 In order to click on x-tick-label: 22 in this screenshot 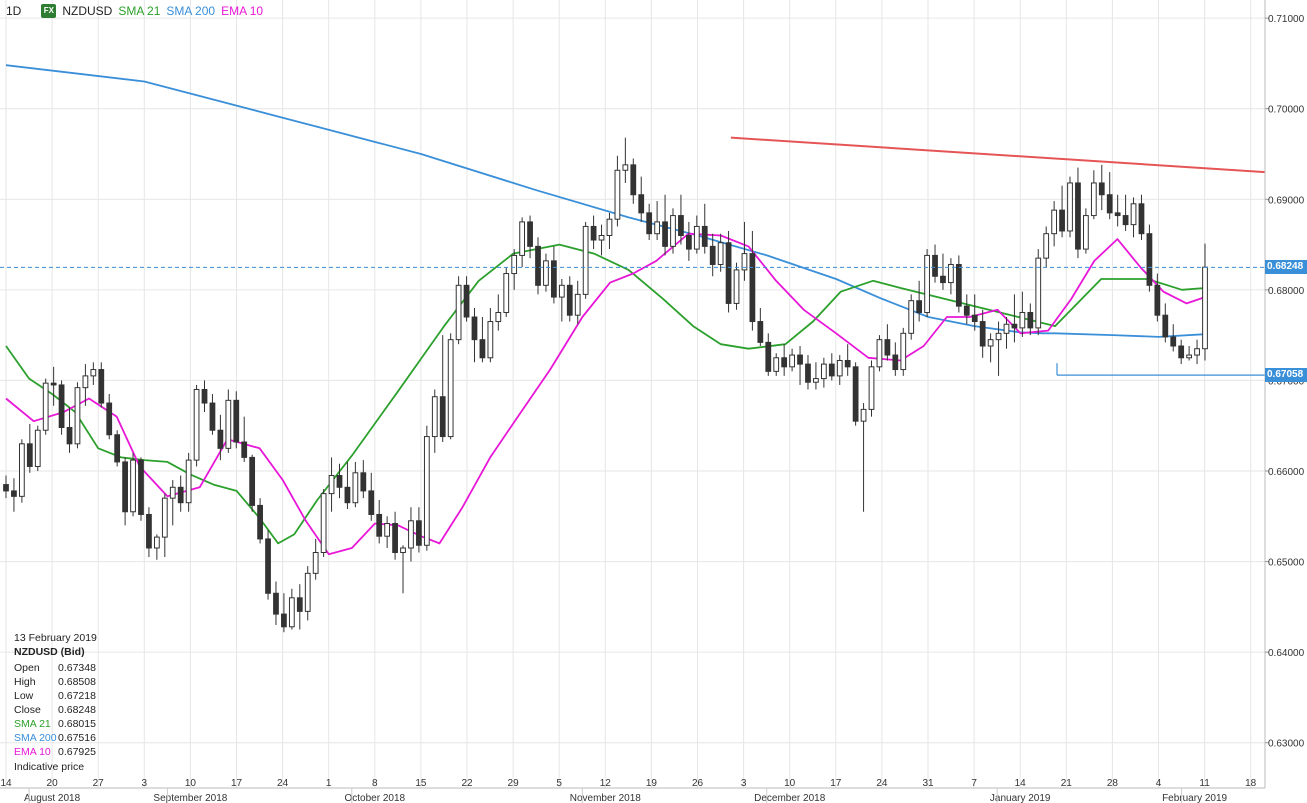, I will do `click(467, 783)`.